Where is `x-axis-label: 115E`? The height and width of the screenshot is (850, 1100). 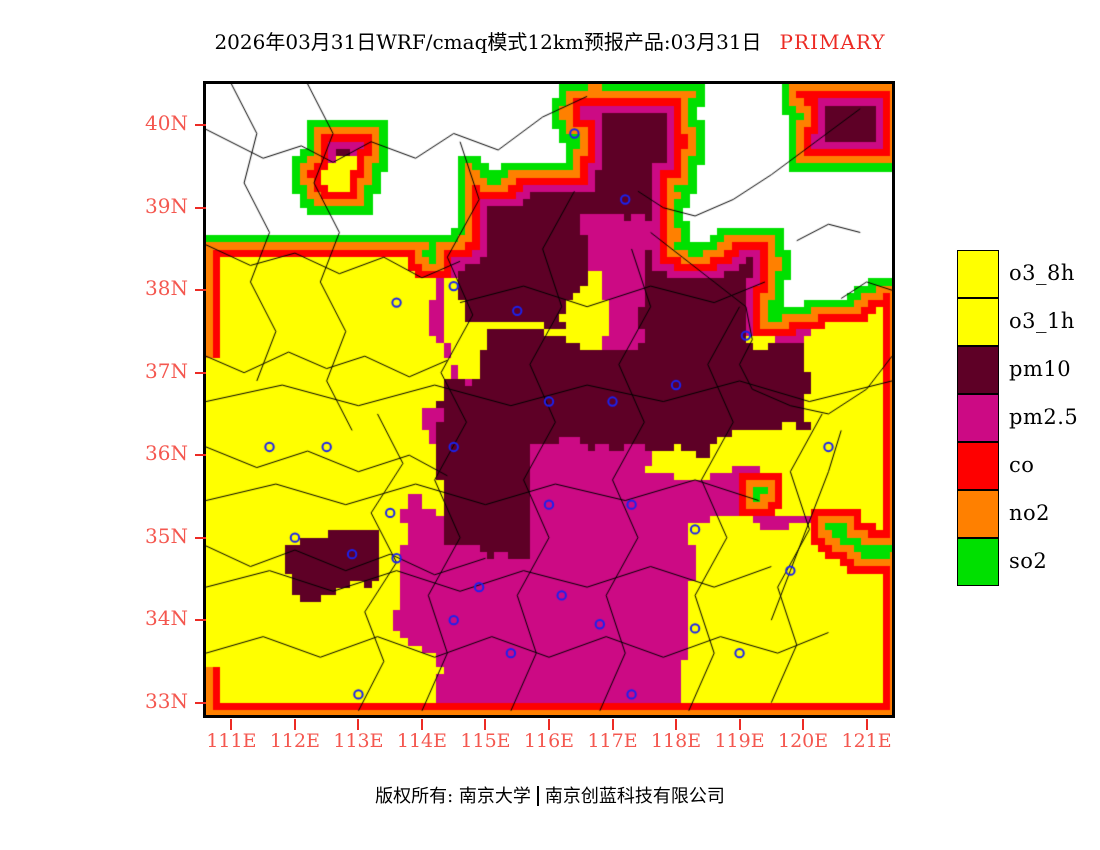 x-axis-label: 115E is located at coordinates (485, 741).